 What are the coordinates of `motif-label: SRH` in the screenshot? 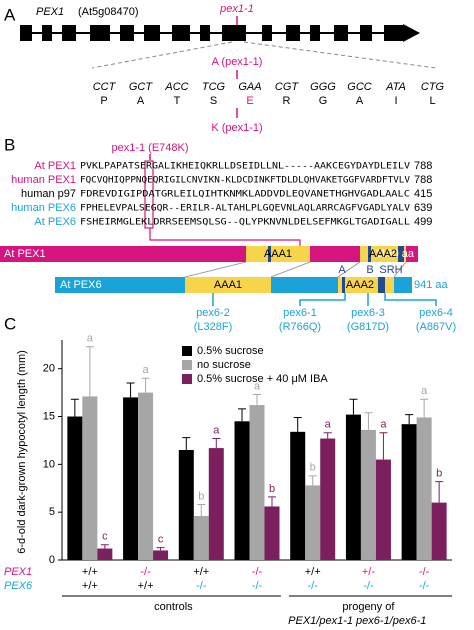 It's located at (390, 270).